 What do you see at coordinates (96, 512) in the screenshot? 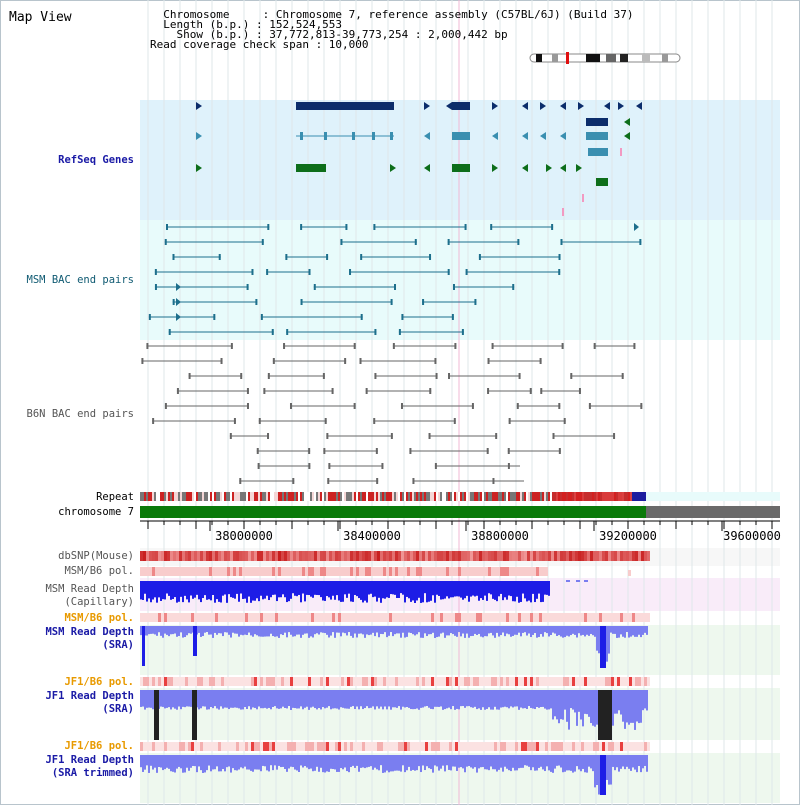
I see `track-label-chromosome: chromosome 7` at bounding box center [96, 512].